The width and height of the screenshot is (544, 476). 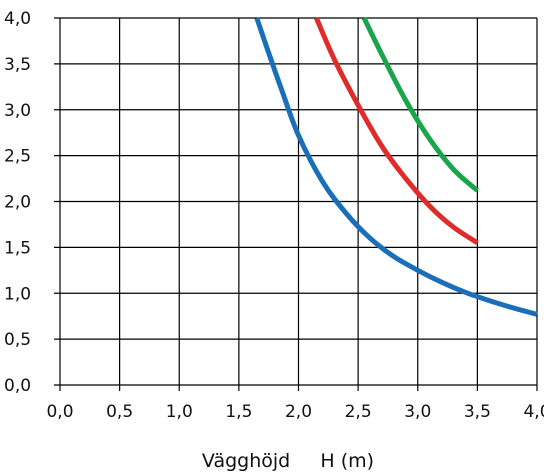 What do you see at coordinates (59, 412) in the screenshot?
I see `x-tick-label: 0,0` at bounding box center [59, 412].